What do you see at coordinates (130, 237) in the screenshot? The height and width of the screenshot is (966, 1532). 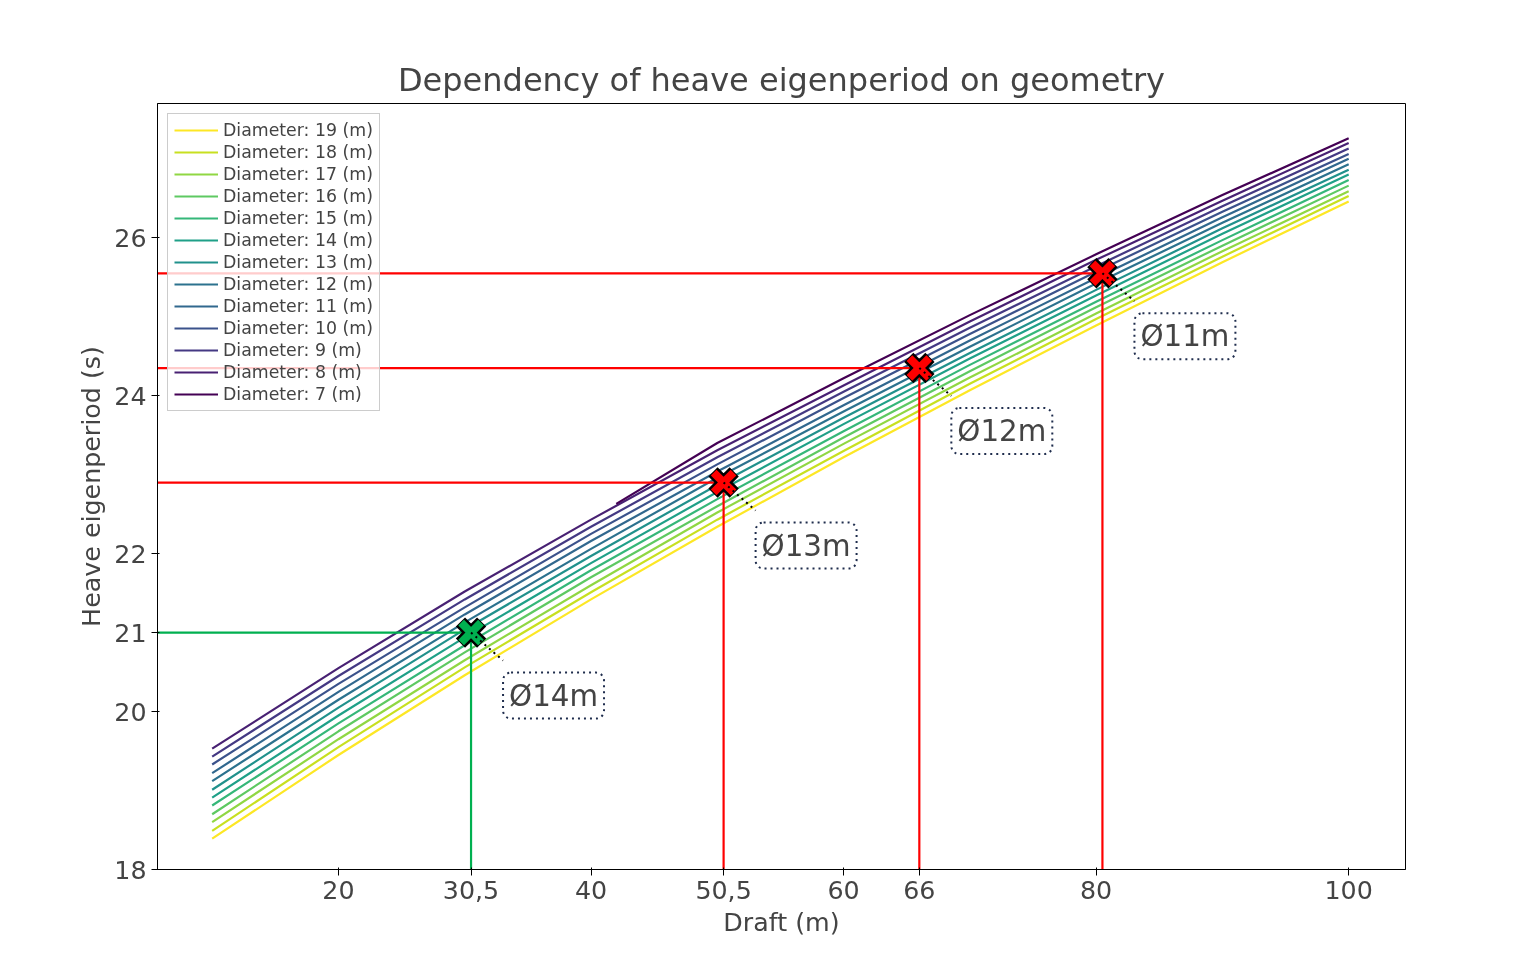 I see `y-tick-label: 26` at bounding box center [130, 237].